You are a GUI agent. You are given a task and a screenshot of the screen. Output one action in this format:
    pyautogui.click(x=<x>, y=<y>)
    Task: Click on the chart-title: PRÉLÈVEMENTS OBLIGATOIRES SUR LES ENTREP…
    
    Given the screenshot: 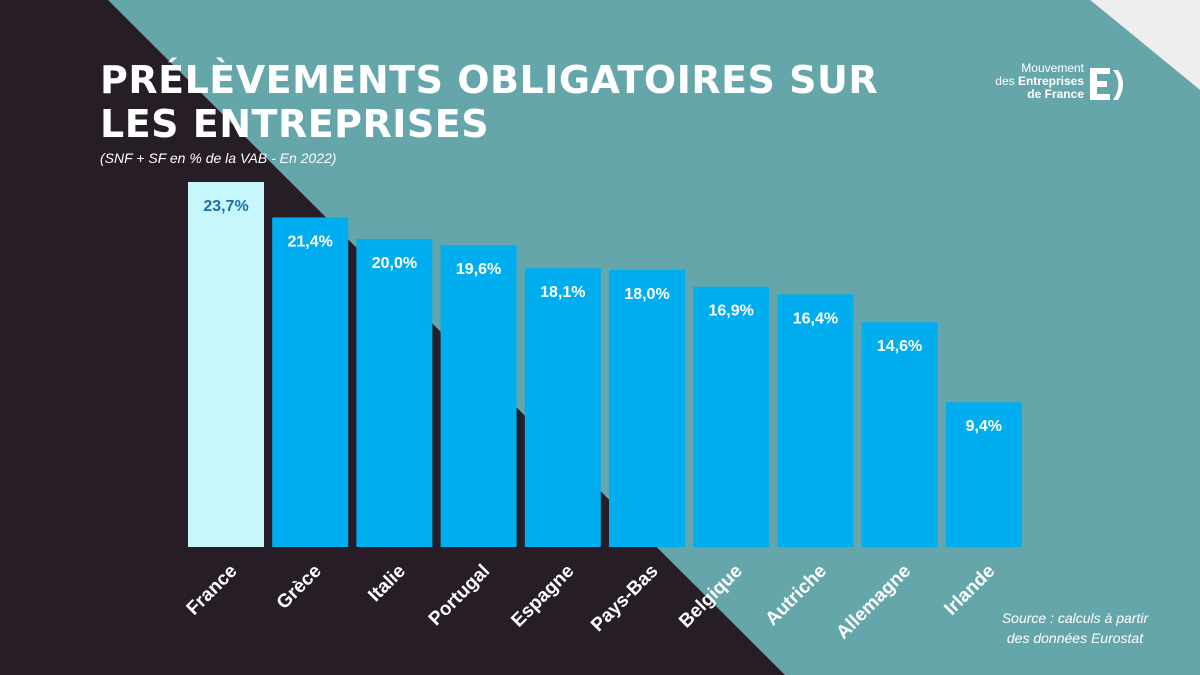 What is the action you would take?
    pyautogui.click(x=489, y=102)
    